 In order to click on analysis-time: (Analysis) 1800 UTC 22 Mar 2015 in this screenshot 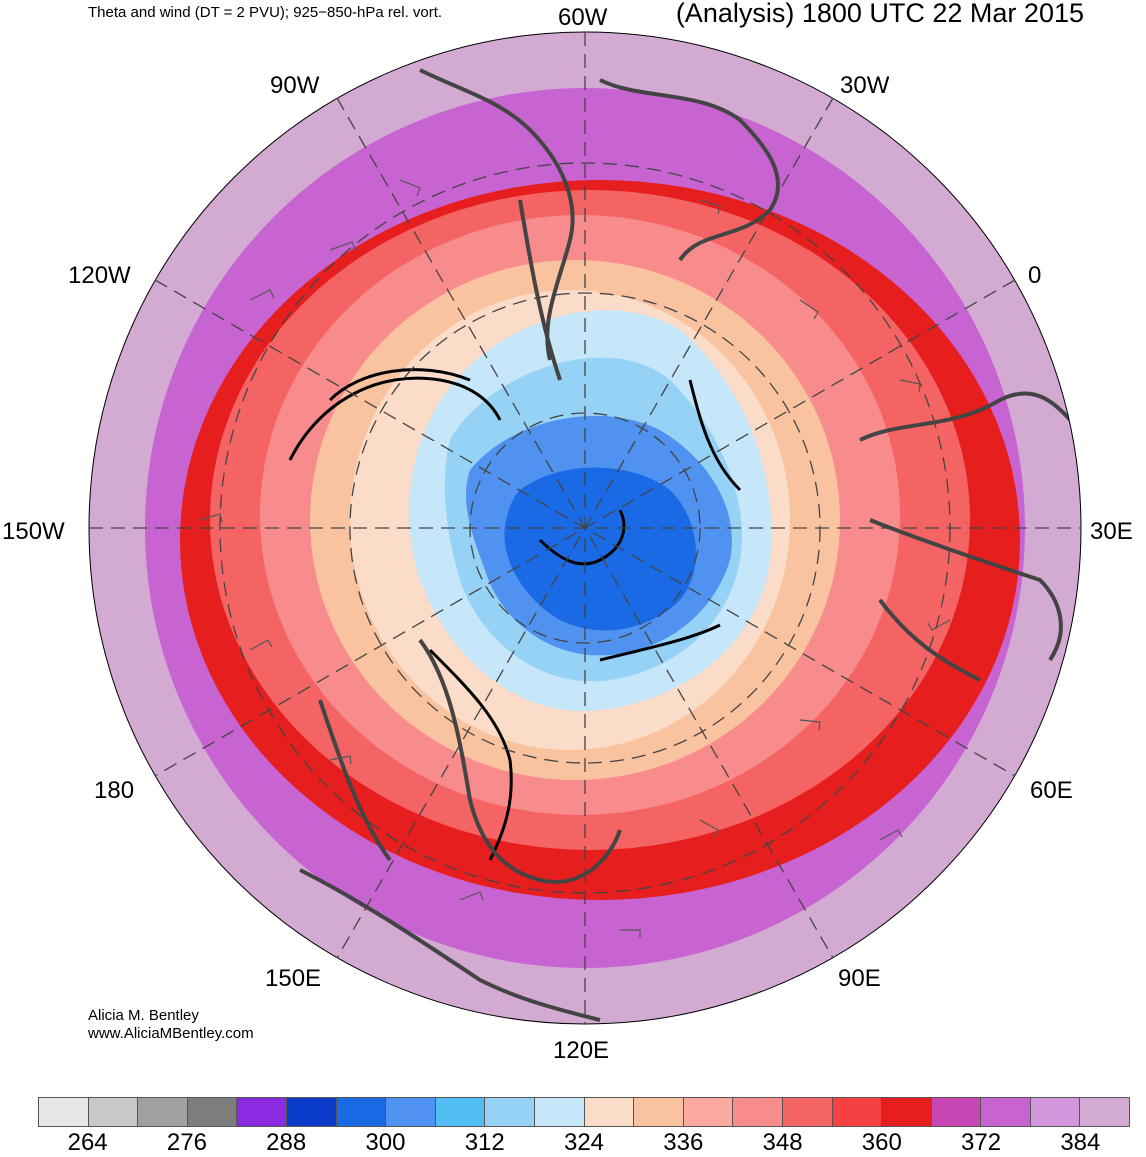, I will do `click(879, 14)`.